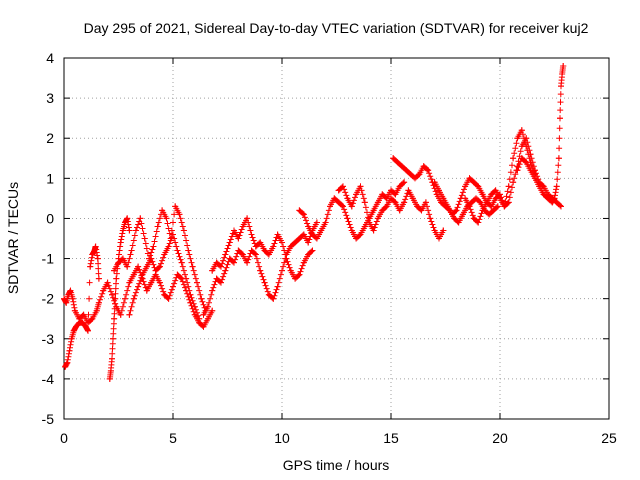  I want to click on x-tick-label: 15, so click(391, 438).